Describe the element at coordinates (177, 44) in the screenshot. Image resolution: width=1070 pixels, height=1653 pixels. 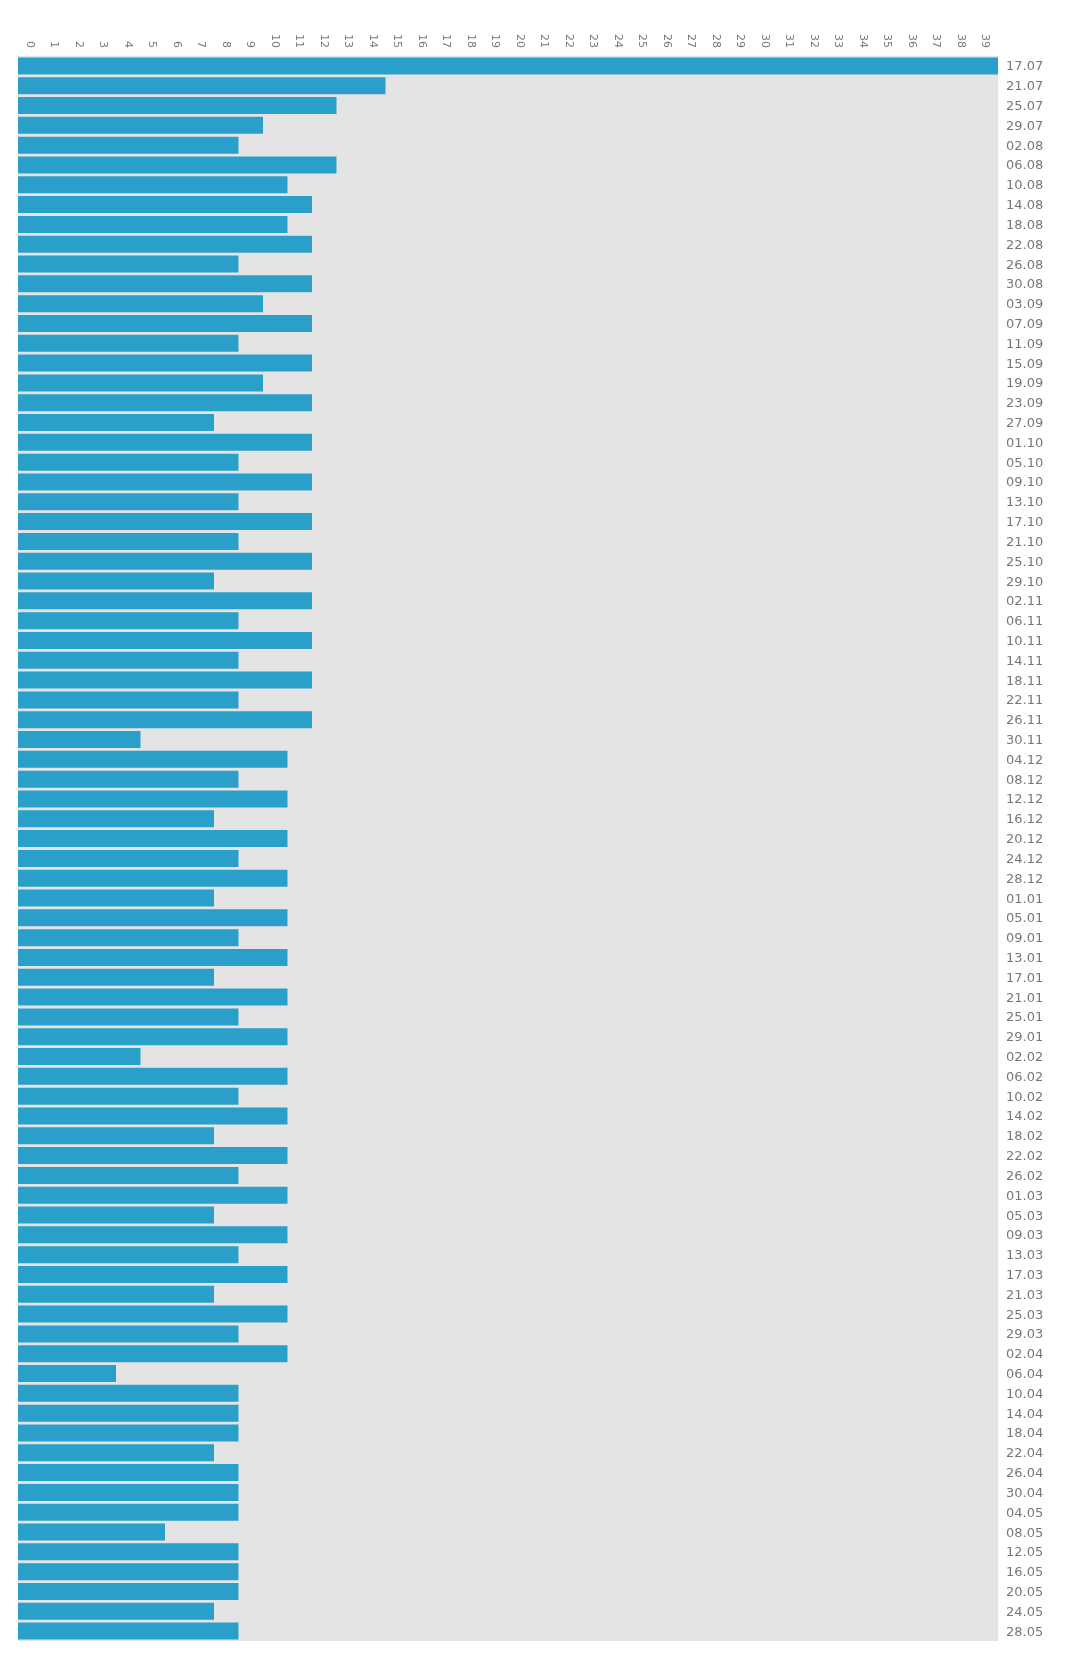
I see `x-tick-label: 6` at that location.